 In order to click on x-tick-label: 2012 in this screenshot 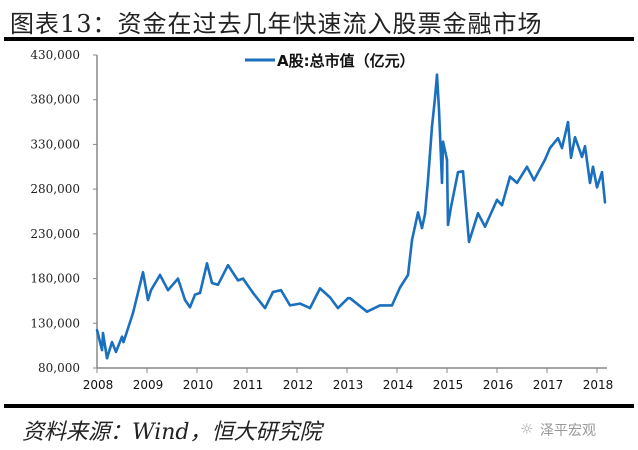, I will do `click(298, 385)`.